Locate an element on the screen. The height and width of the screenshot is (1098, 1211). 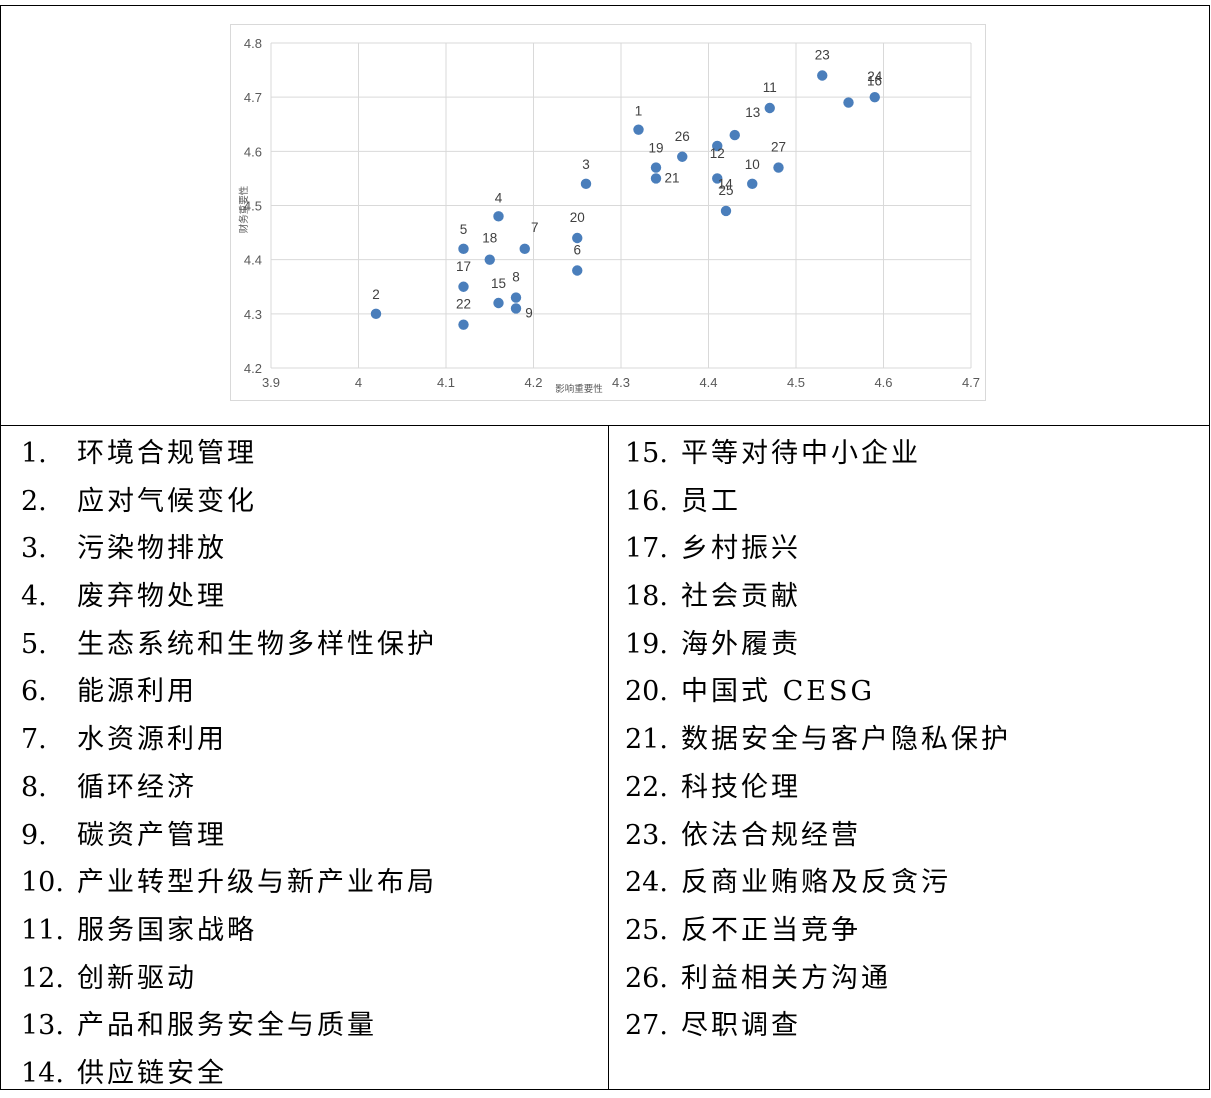
y-tick-label: 4.4 is located at coordinates (253, 260).